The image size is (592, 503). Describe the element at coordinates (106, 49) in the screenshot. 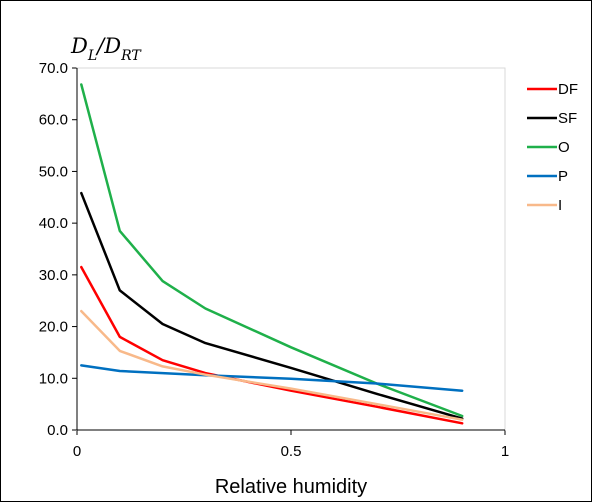

I see `y-axis-title: DL/DRT` at that location.